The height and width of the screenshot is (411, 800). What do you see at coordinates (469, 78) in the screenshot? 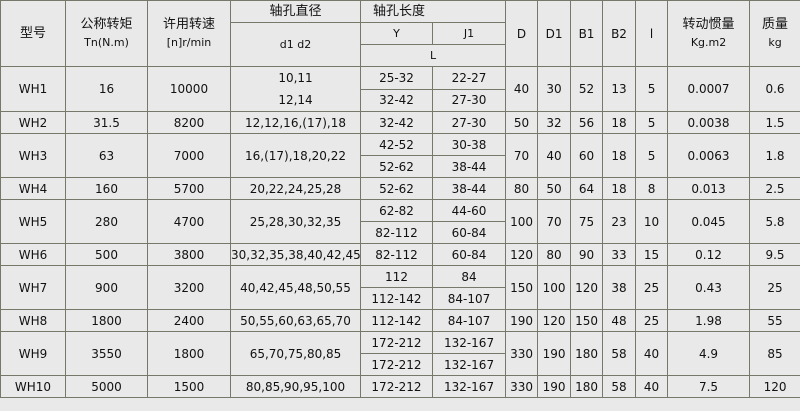
I see `length-j1-cell: 22-27` at bounding box center [469, 78].